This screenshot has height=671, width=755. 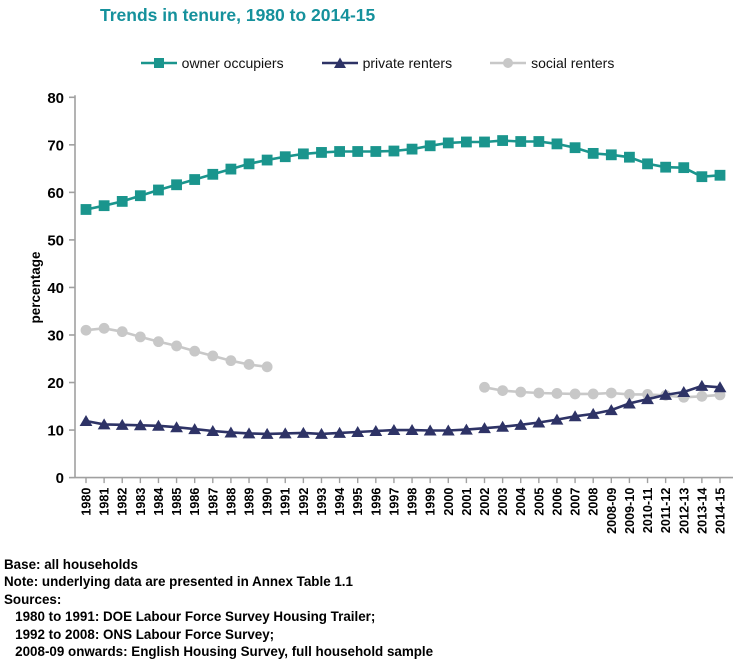 What do you see at coordinates (431, 502) in the screenshot?
I see `x-tick-label: 1999` at bounding box center [431, 502].